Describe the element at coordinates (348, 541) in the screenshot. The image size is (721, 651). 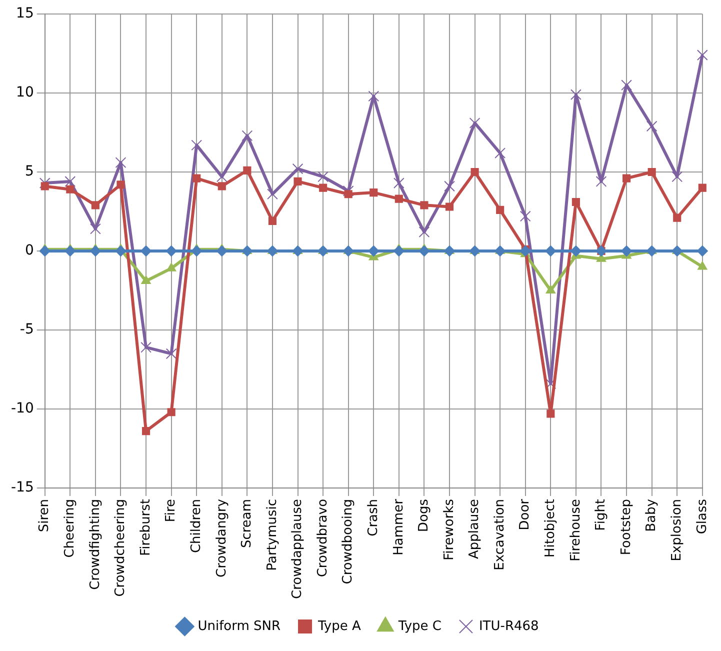
I see `x-tick-label: Crowdbooing` at that location.